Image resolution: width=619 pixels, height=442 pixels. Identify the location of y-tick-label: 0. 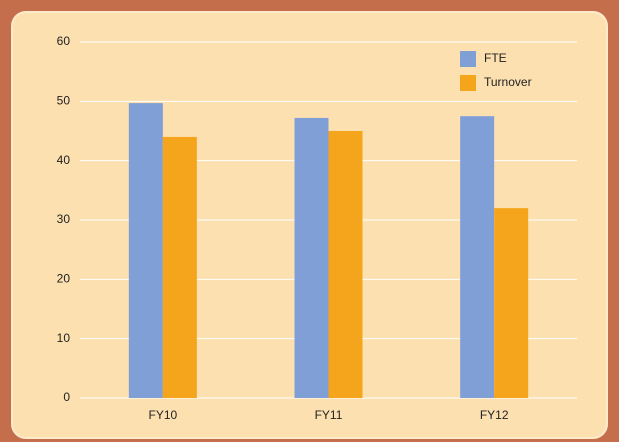
(66, 397).